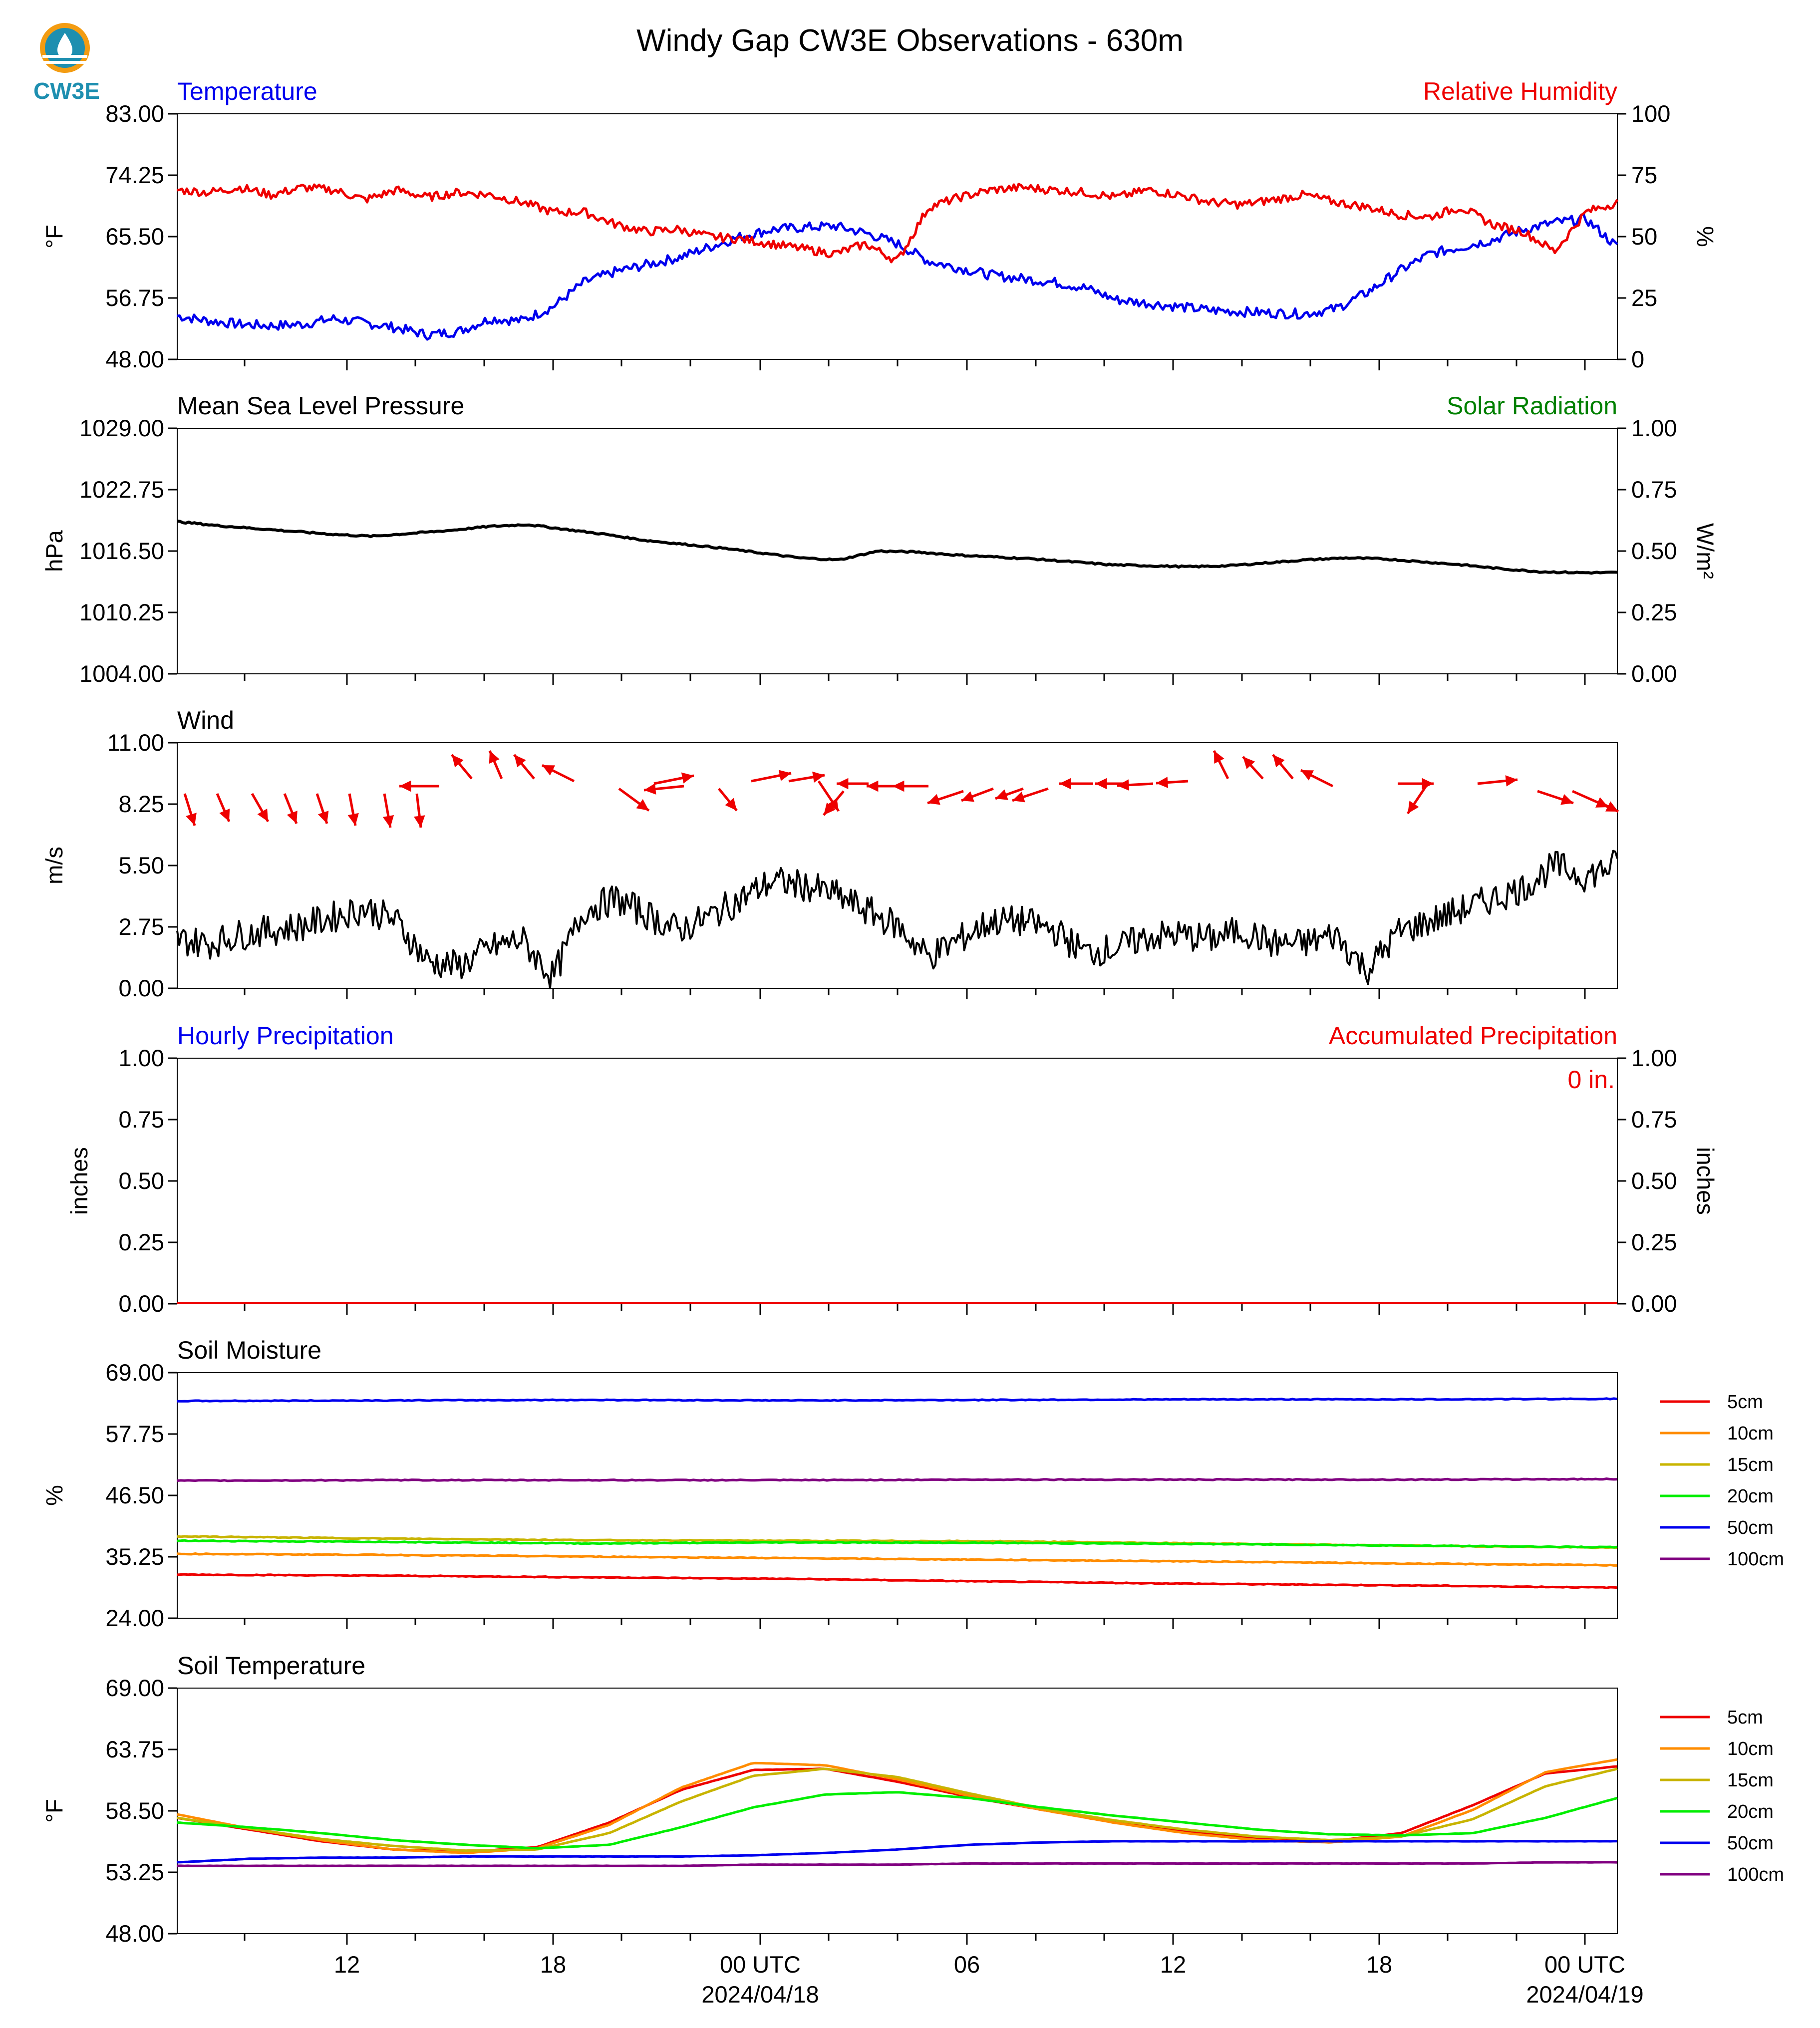  What do you see at coordinates (1755, 1874) in the screenshot?
I see `legend-label: 100cm` at bounding box center [1755, 1874].